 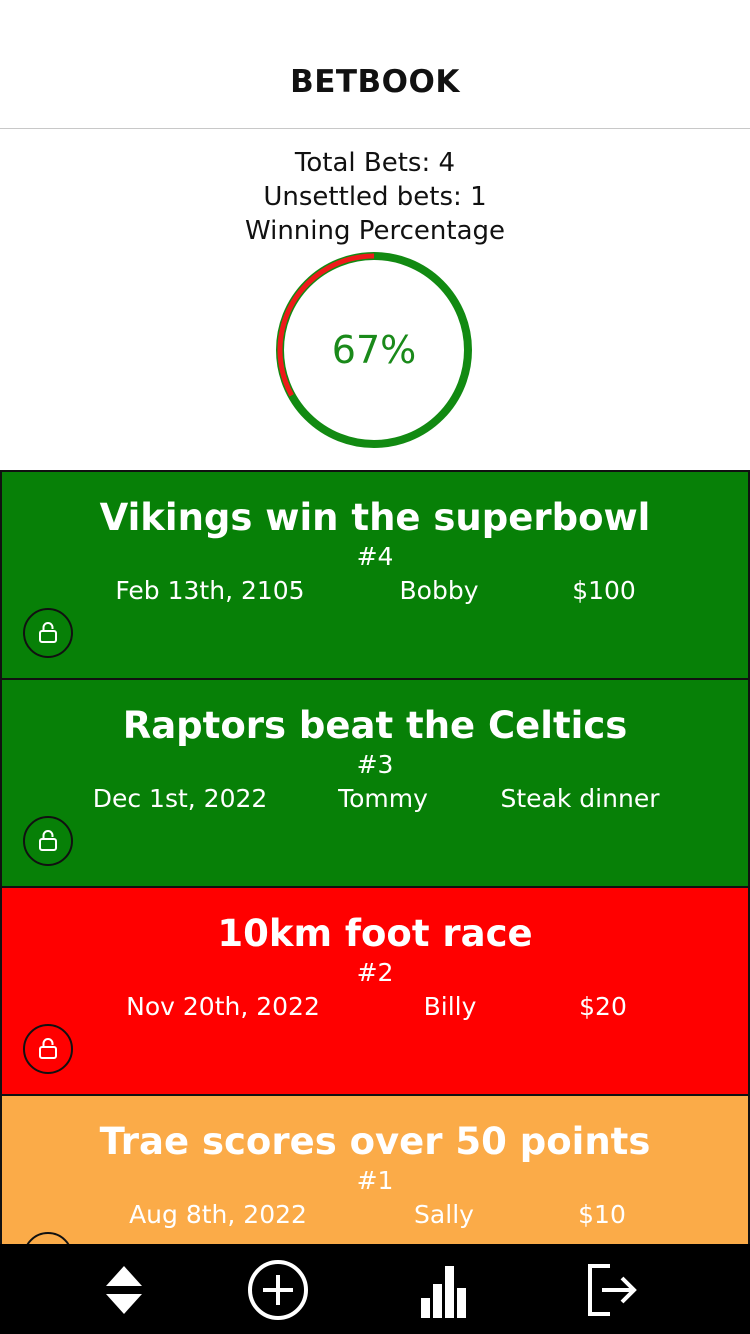 I want to click on logout-icon, so click(x=612, y=1290).